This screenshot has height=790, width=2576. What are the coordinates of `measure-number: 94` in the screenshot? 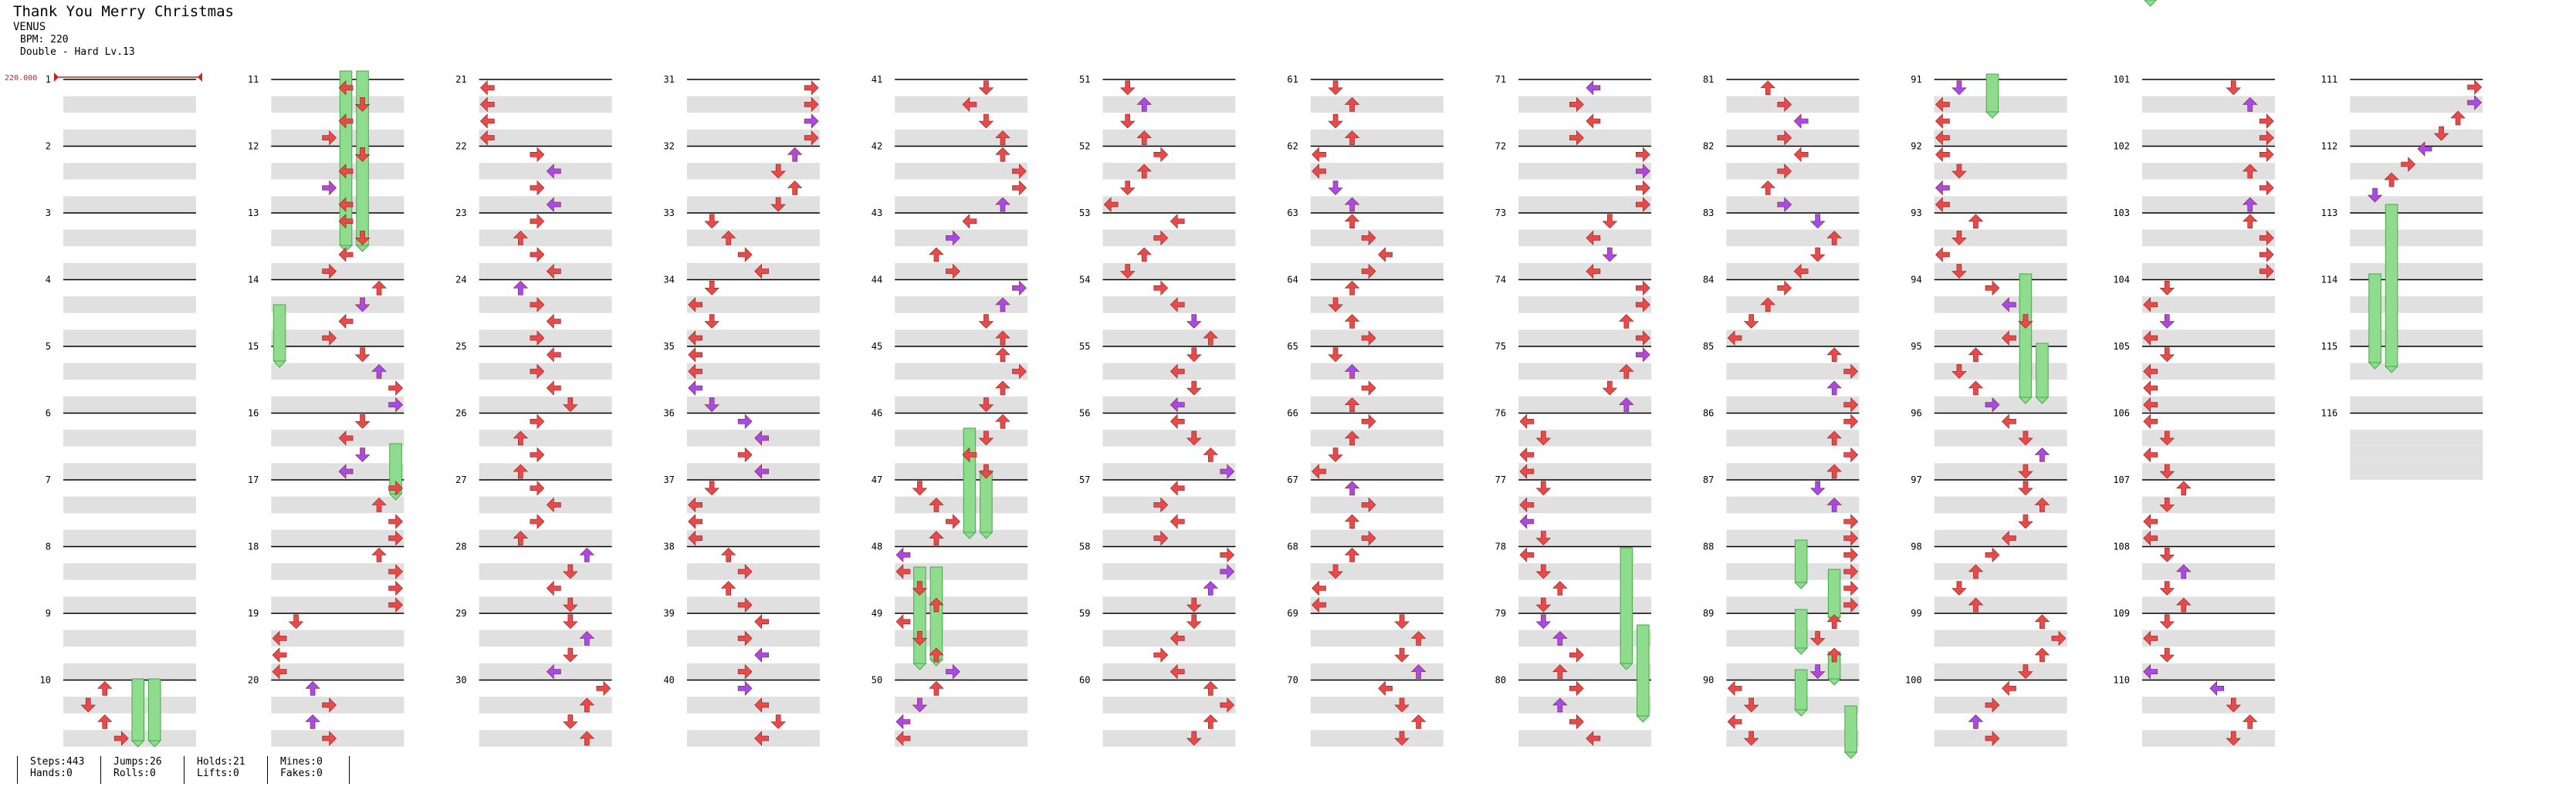 It's located at (1916, 280).